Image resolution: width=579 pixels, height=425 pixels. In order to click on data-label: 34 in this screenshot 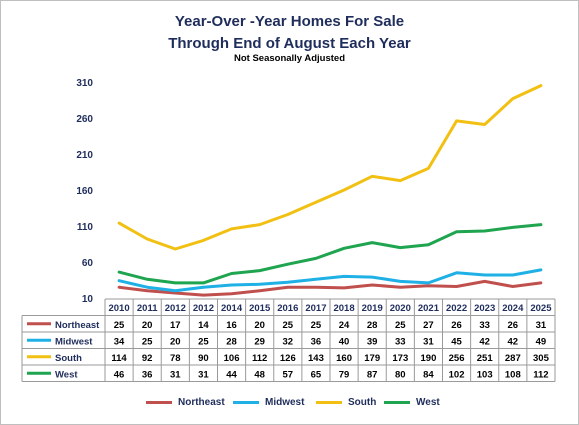, I will do `click(119, 341)`.